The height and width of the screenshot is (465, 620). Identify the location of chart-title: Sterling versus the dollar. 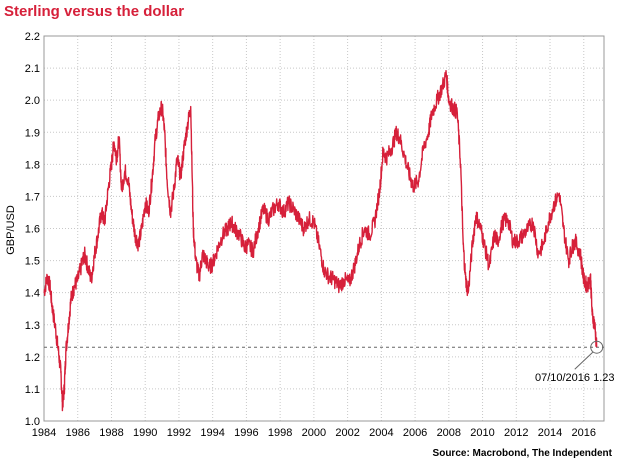
(94, 11).